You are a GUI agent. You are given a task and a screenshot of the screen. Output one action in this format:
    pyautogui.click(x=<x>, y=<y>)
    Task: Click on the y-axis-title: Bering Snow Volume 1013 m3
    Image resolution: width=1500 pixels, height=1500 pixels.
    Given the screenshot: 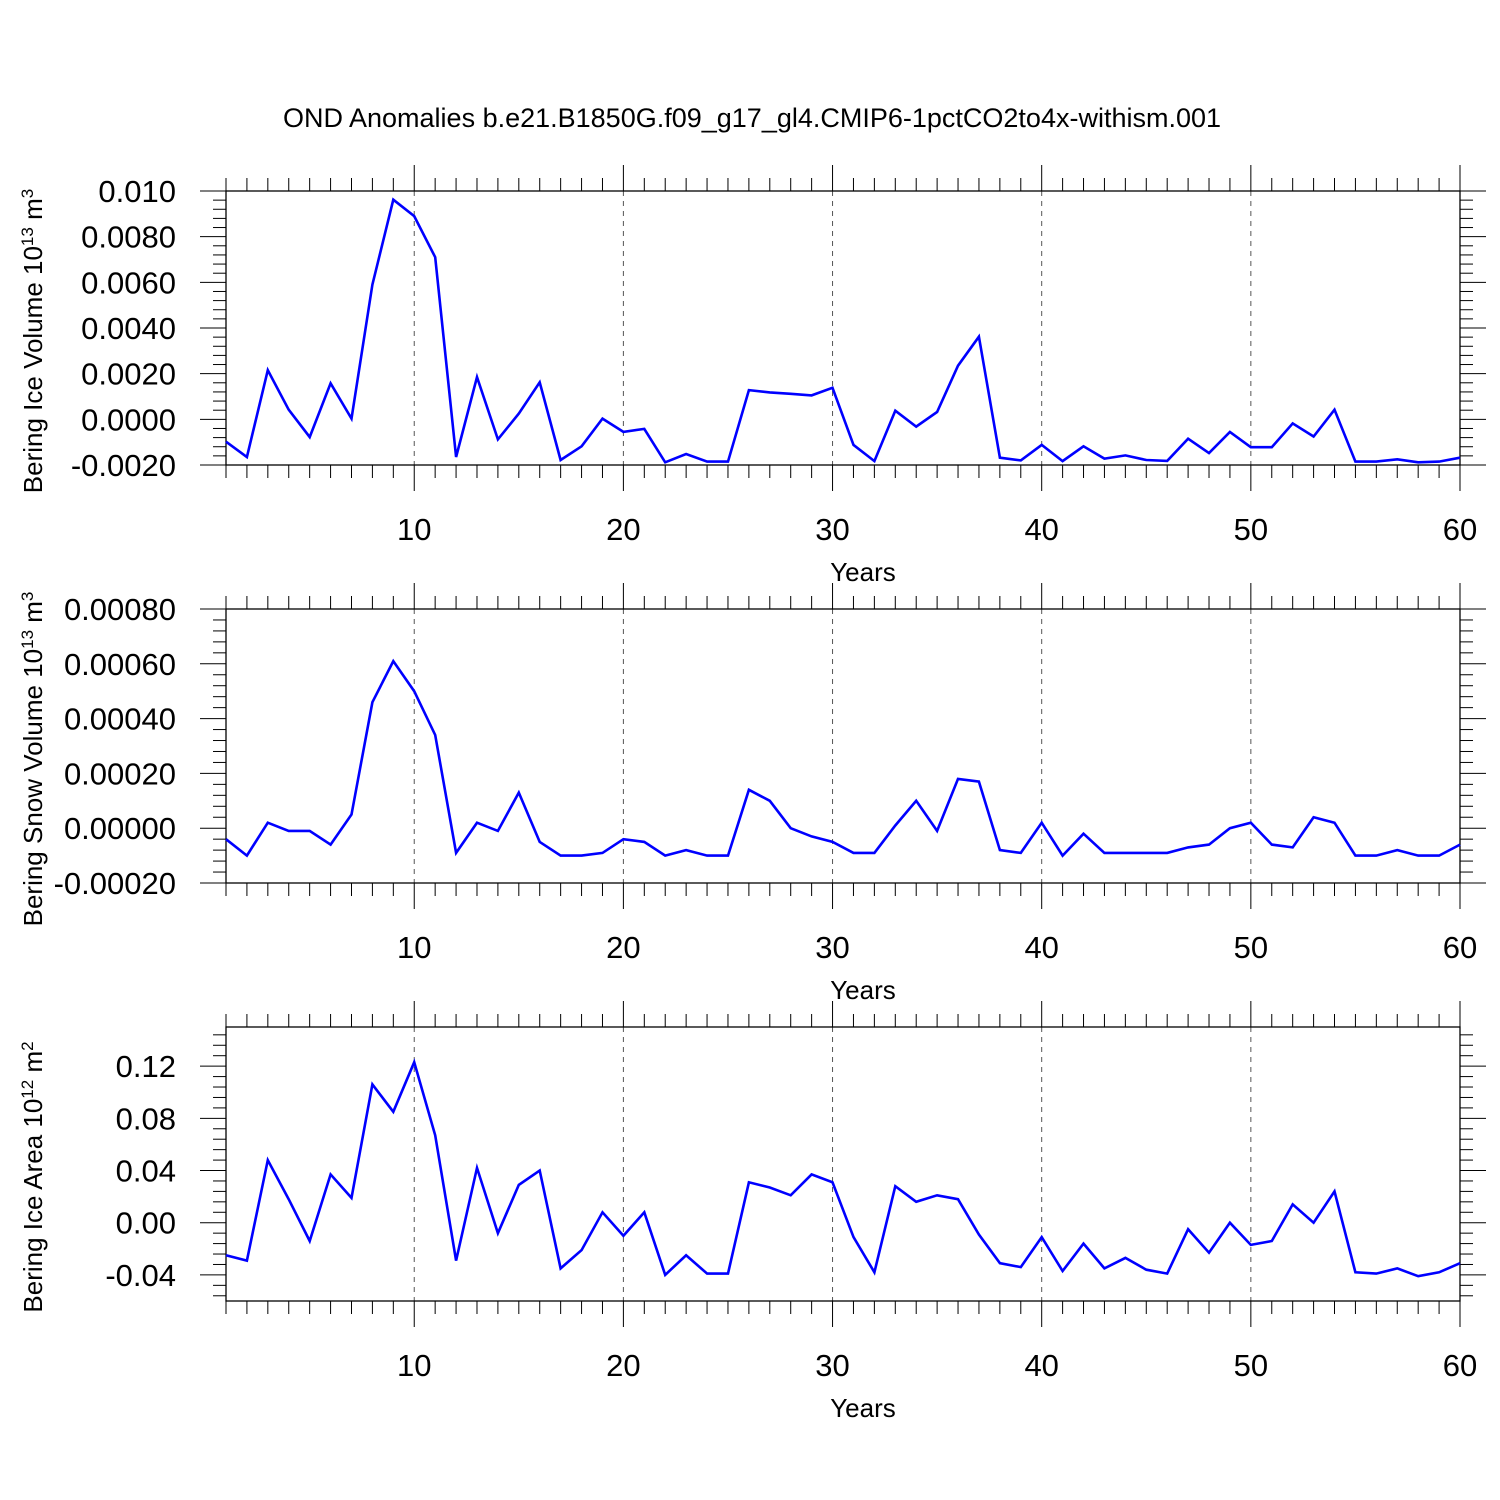 What is the action you would take?
    pyautogui.click(x=33, y=759)
    